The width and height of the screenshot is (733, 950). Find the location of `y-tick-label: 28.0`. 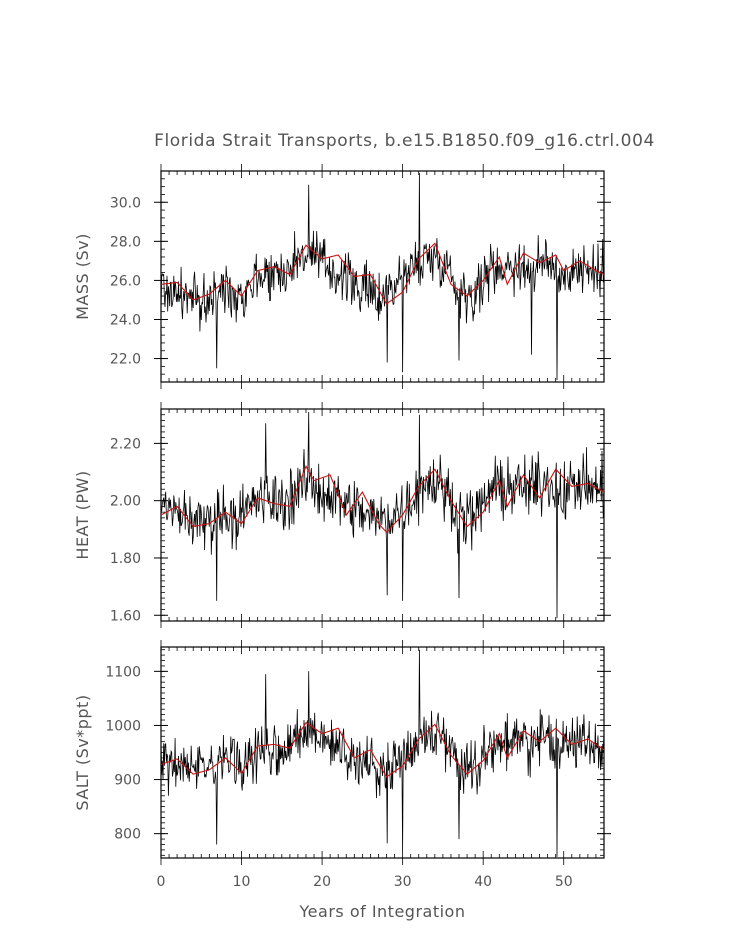

y-tick-label: 28.0 is located at coordinates (125, 242).